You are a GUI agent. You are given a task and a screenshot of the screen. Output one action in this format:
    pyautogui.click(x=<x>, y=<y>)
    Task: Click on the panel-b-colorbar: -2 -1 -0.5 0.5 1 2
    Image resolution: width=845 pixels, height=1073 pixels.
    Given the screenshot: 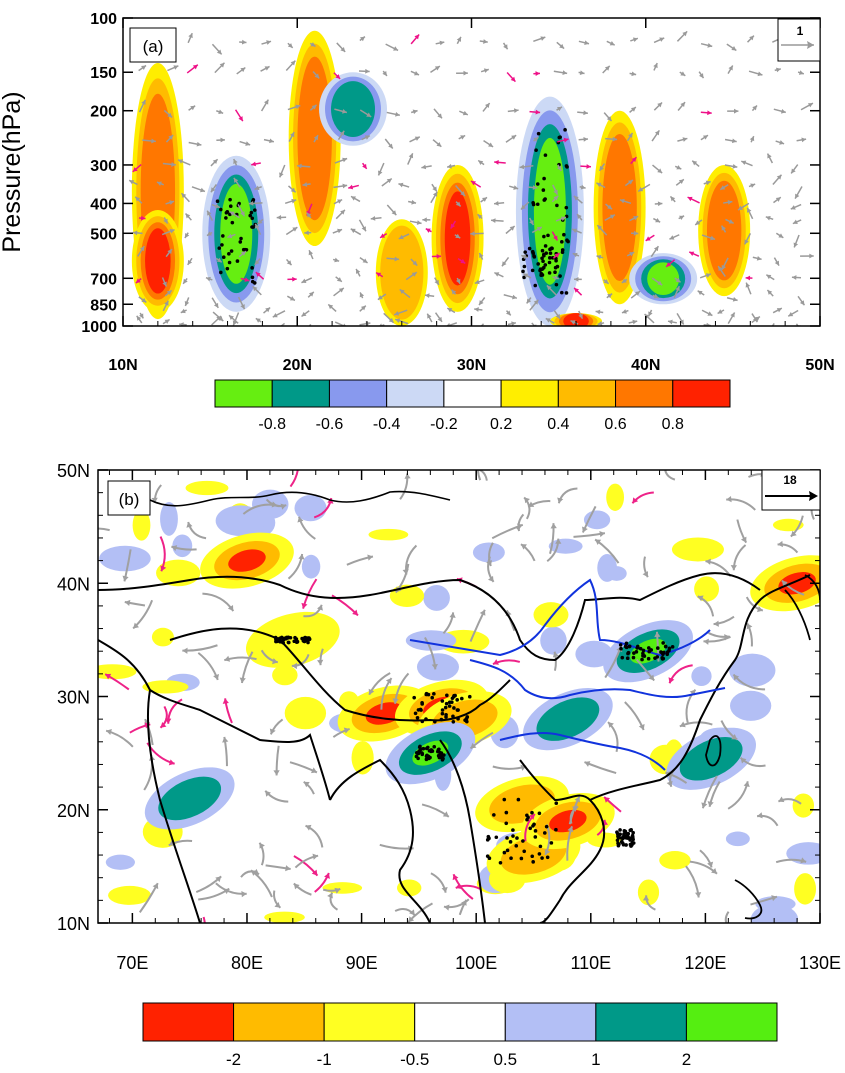 What is the action you would take?
    pyautogui.click(x=460, y=1035)
    